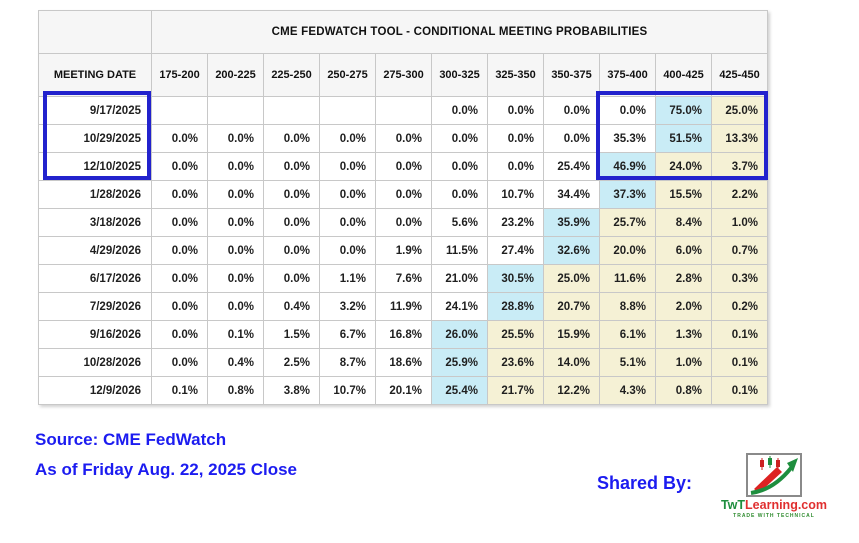 Image resolution: width=859 pixels, height=543 pixels. Describe the element at coordinates (683, 306) in the screenshot. I see `probability-cell: 2.0%` at that location.